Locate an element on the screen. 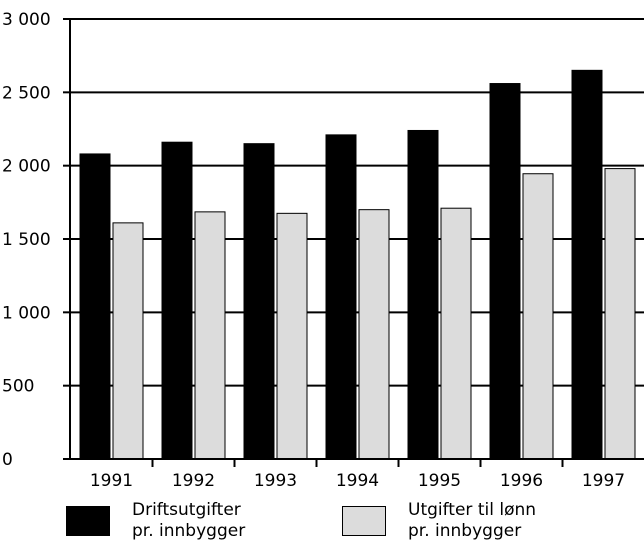 This screenshot has width=644, height=554. legend-label-line: Utgifter til lønn is located at coordinates (472, 510).